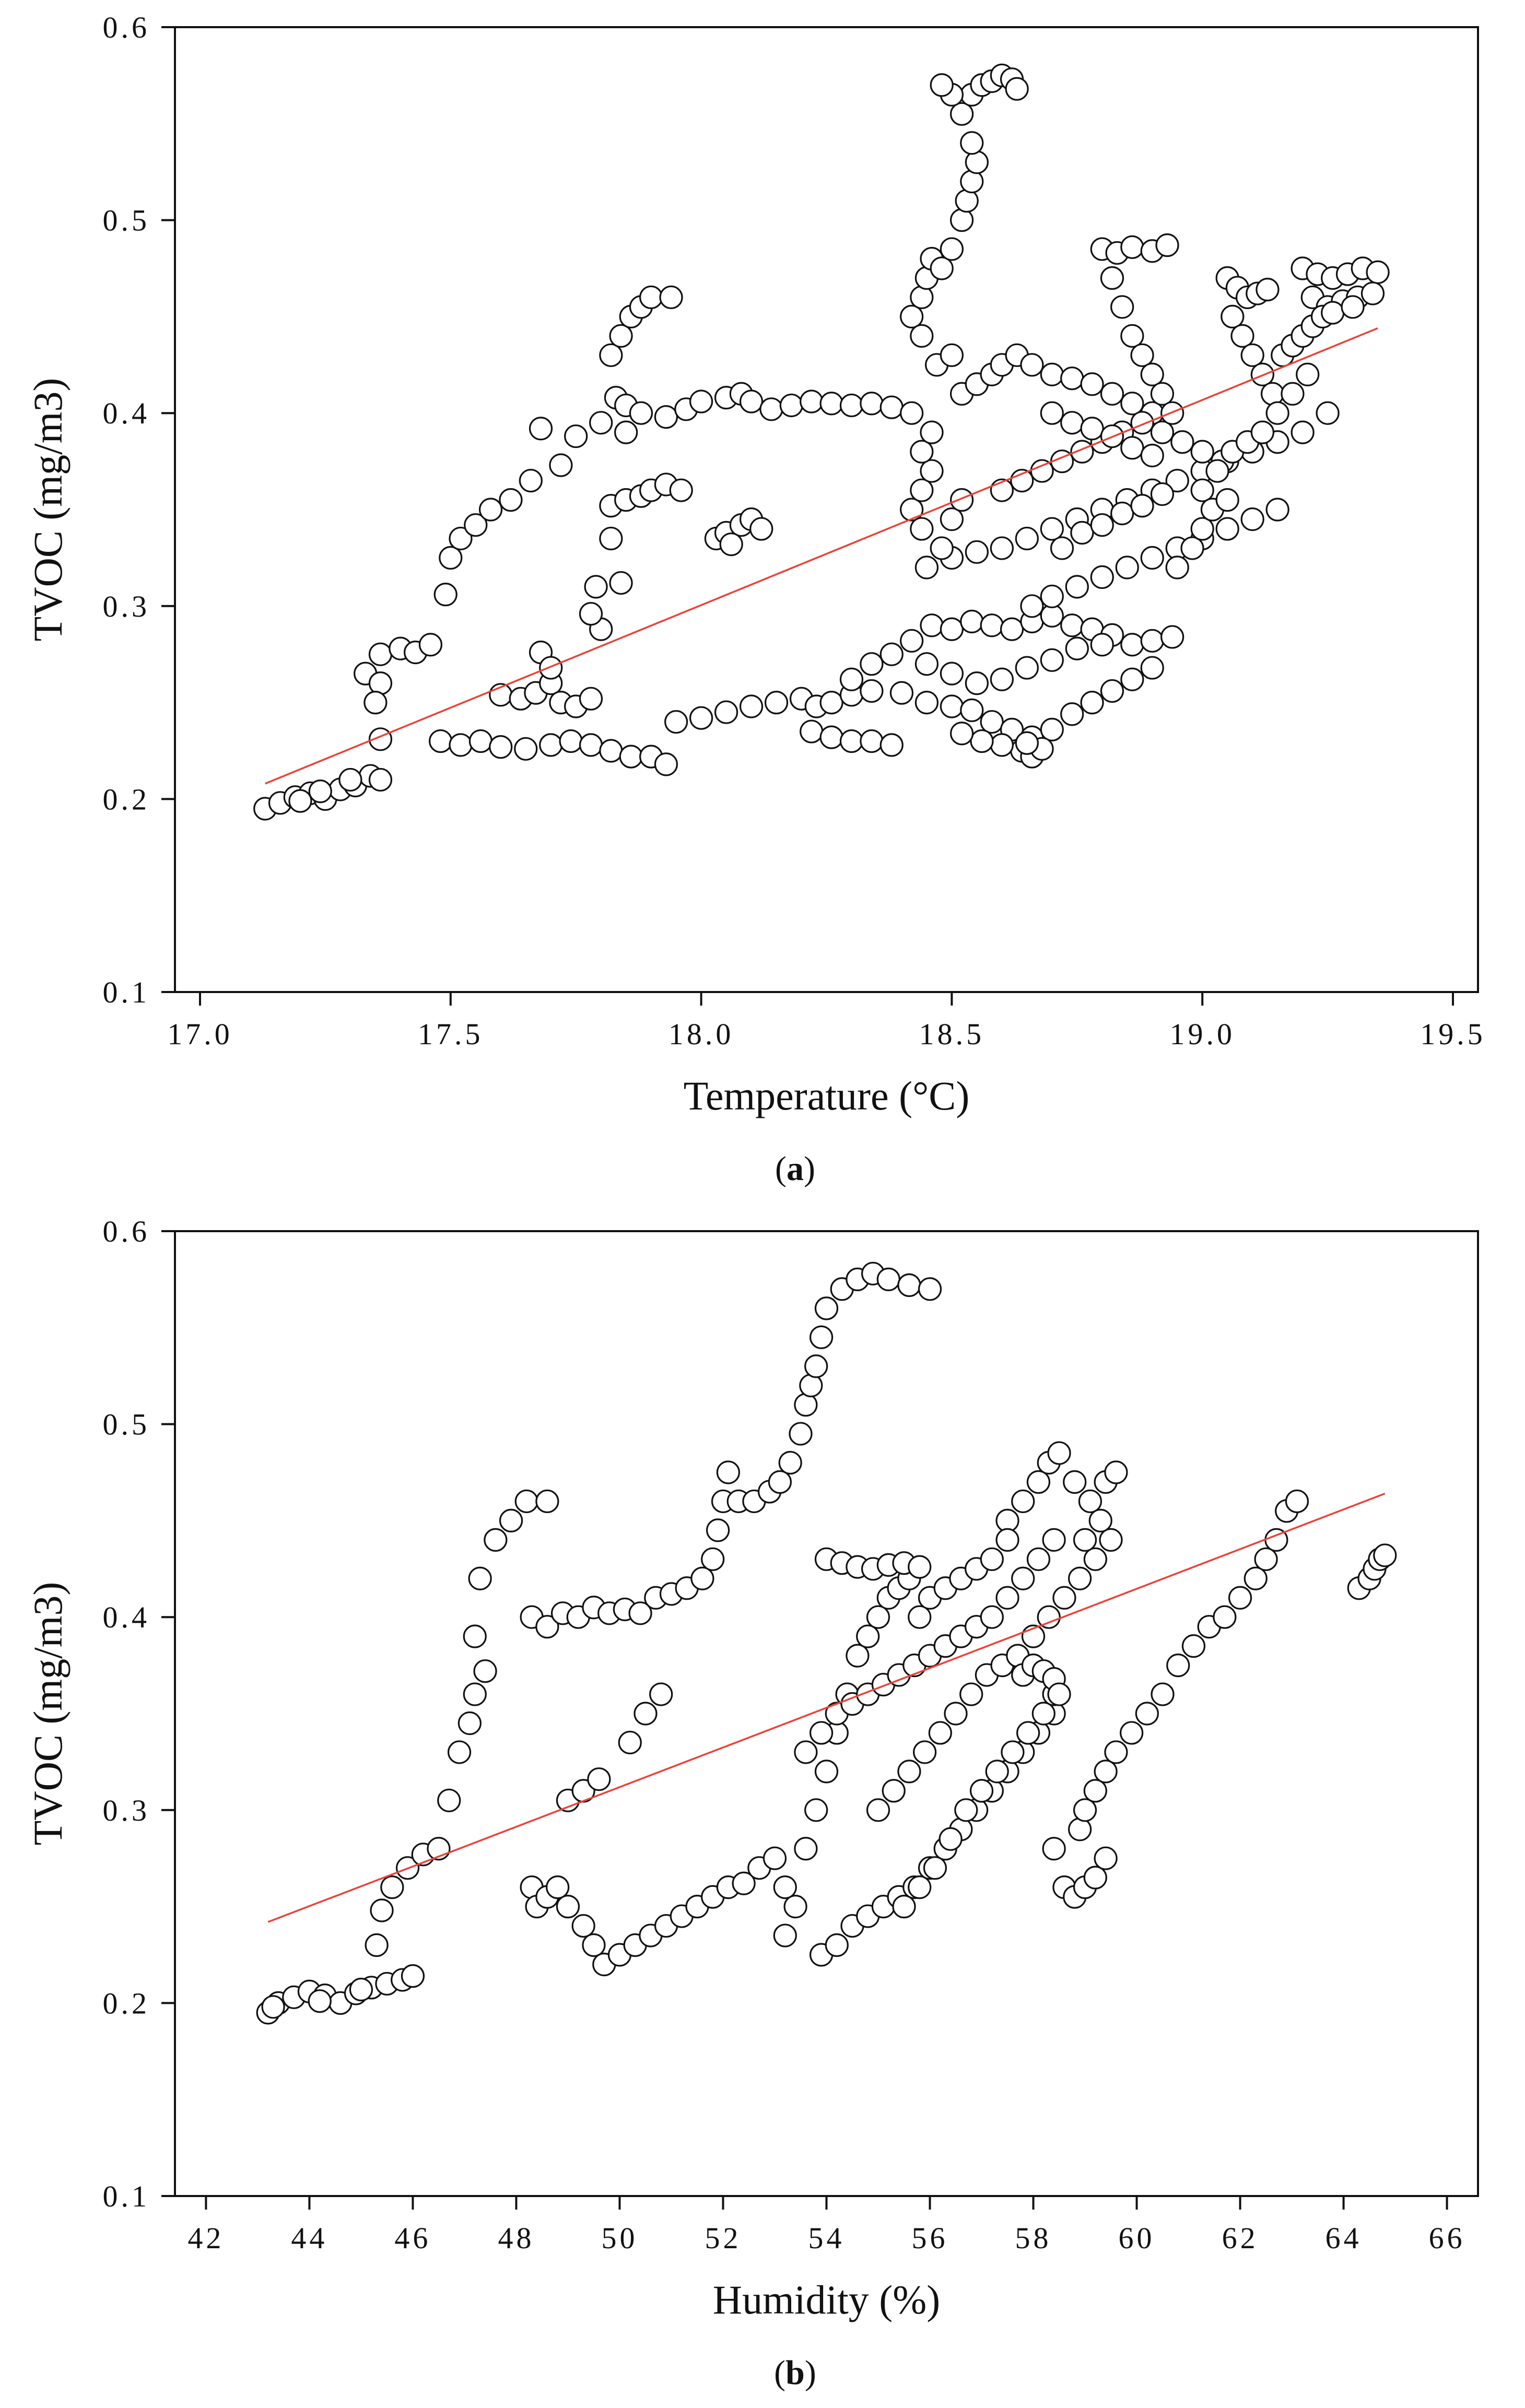 The height and width of the screenshot is (2408, 1525). I want to click on x-tick-label: 17.0, so click(200, 1034).